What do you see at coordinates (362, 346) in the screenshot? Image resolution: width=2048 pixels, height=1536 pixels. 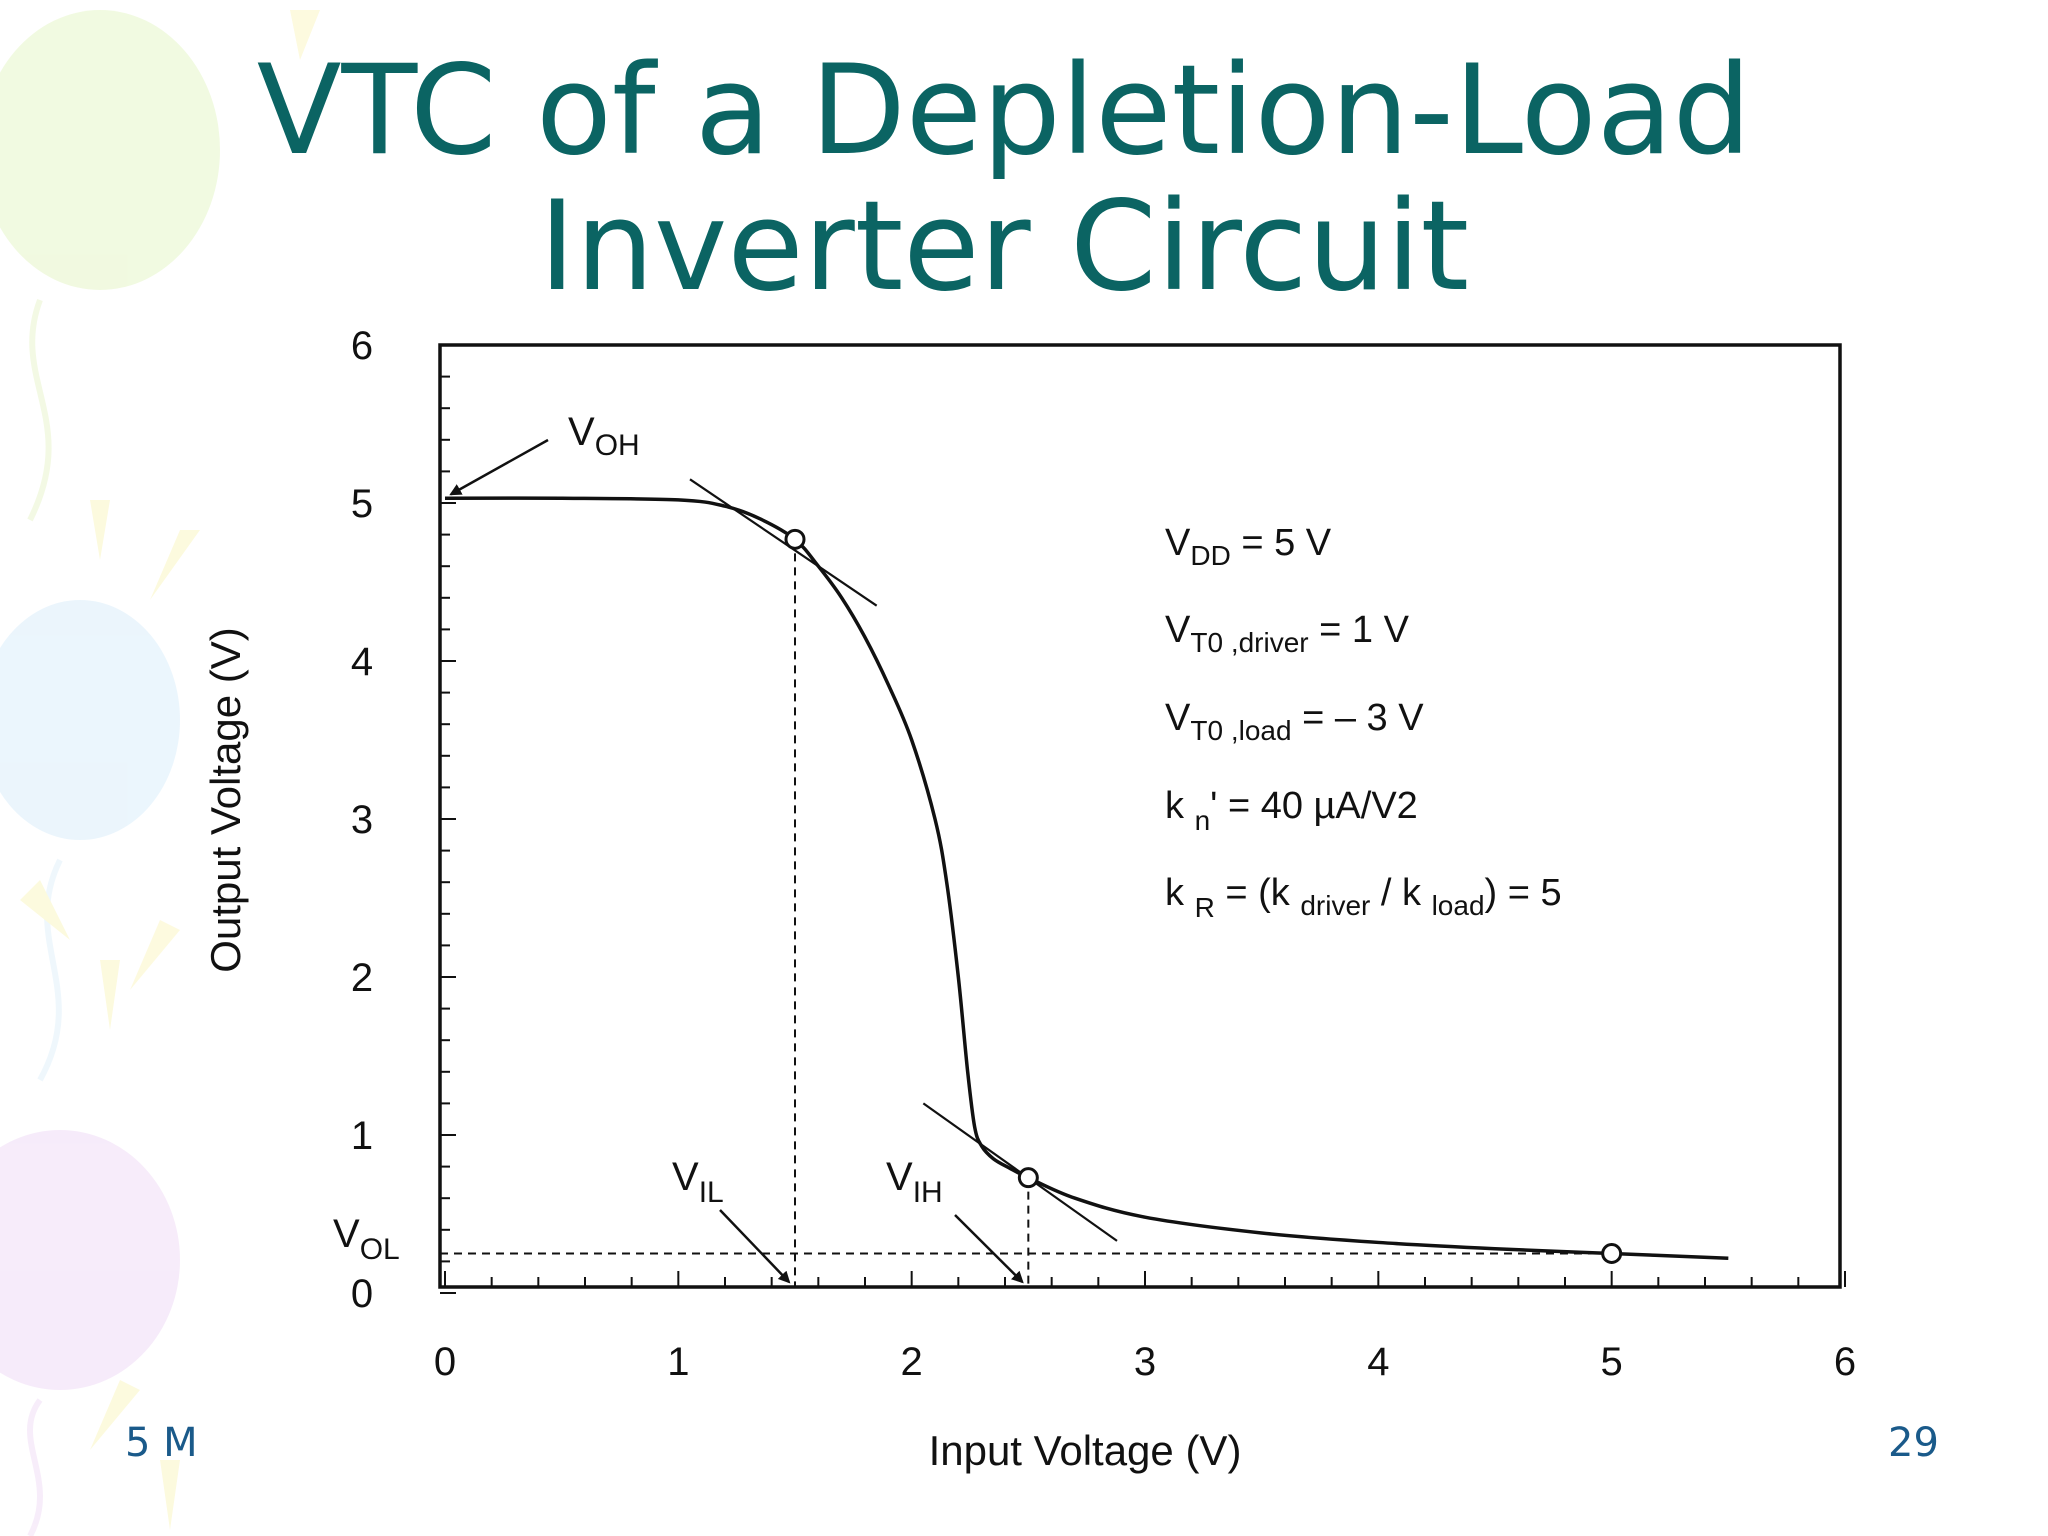 I see `y-tick-label: 6` at bounding box center [362, 346].